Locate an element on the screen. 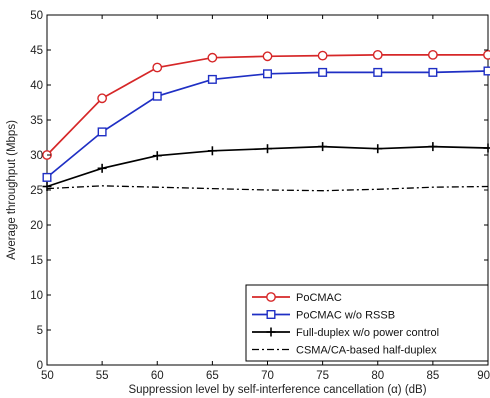 This screenshot has width=490, height=398. y-tick-label: 0 is located at coordinates (40, 366).